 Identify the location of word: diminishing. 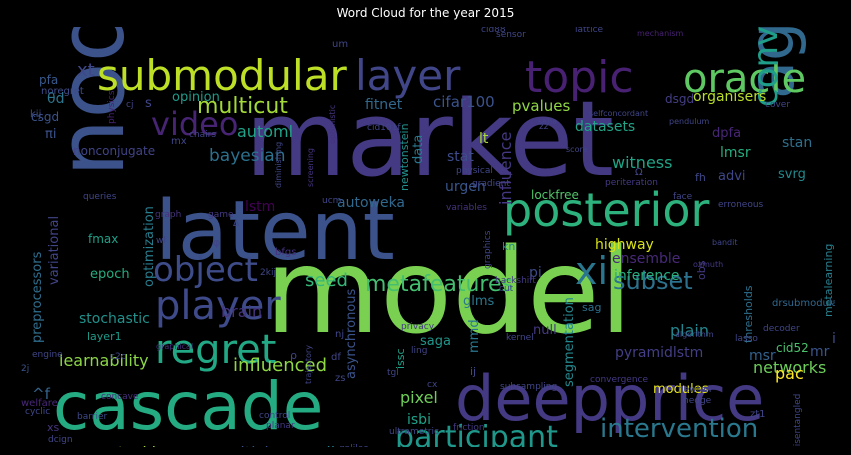
(278, 165).